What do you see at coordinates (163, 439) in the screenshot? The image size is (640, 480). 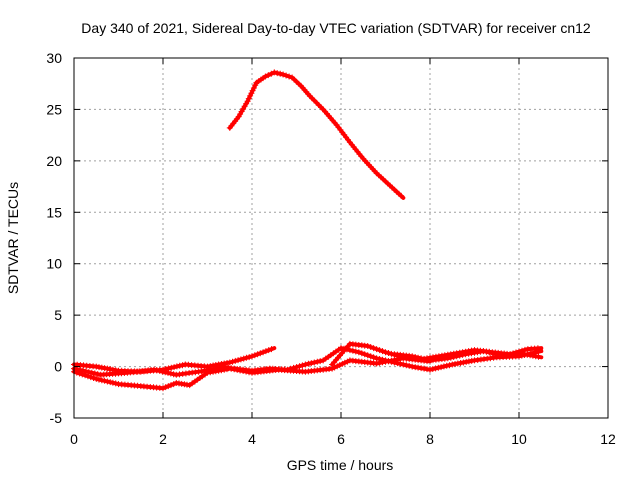 I see `x-tick-label: 2` at bounding box center [163, 439].